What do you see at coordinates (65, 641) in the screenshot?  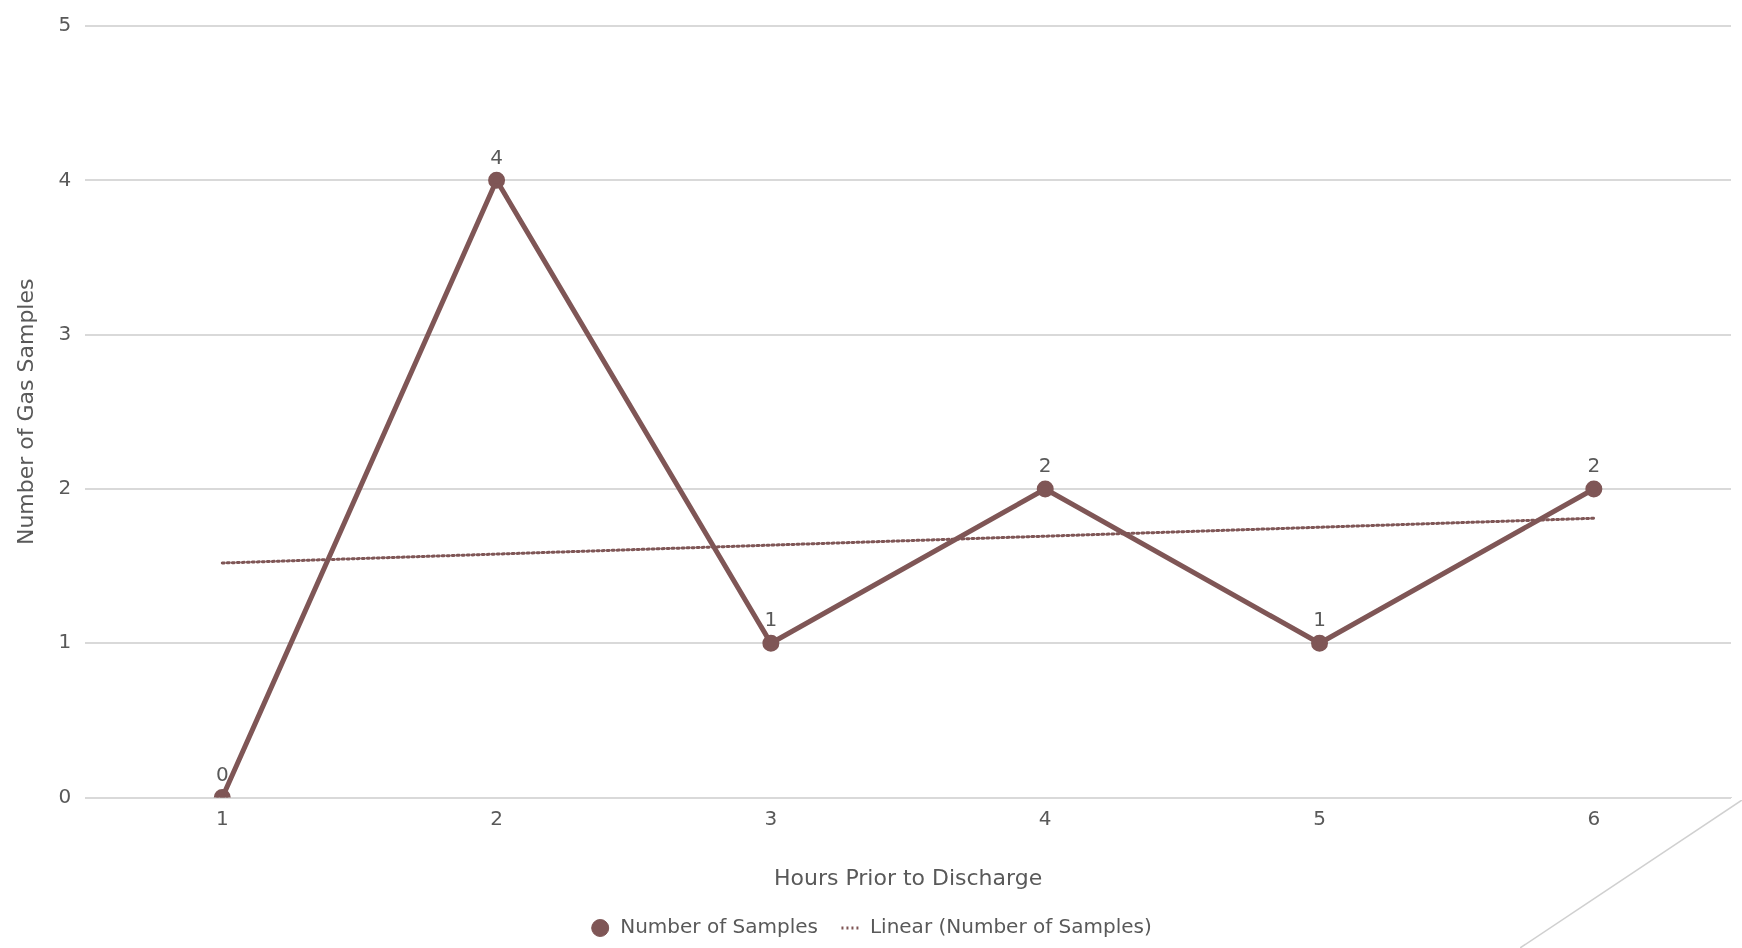 I see `y-tick-label: 1` at bounding box center [65, 641].